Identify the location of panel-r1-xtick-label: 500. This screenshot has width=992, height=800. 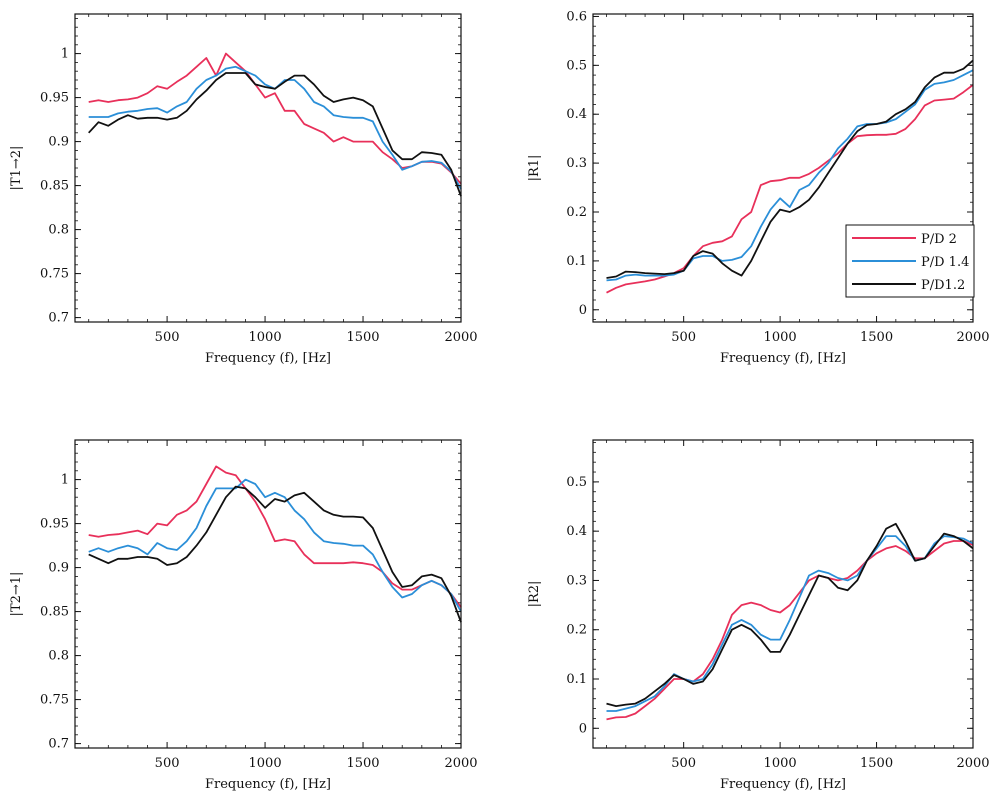
(683, 337).